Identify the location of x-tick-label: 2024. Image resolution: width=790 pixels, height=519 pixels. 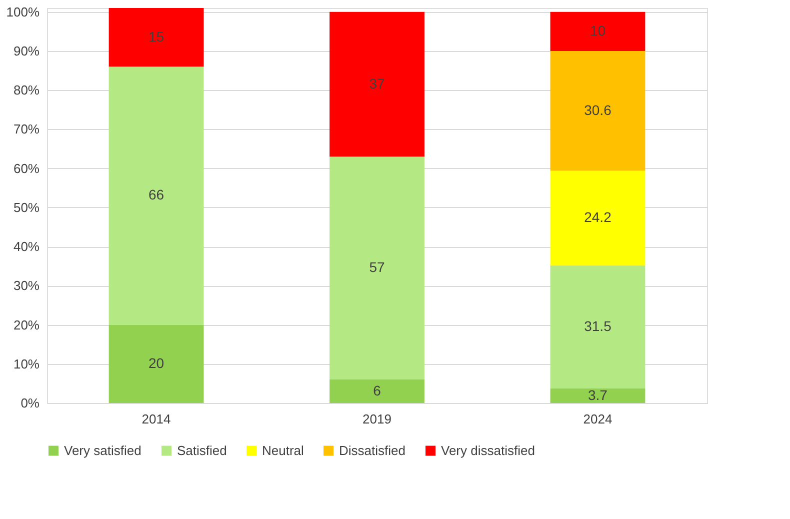
(597, 419).